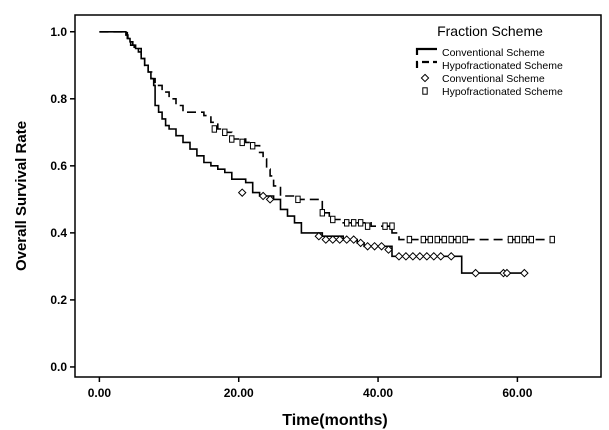 This screenshot has width=609, height=430. What do you see at coordinates (426, 51) in the screenshot?
I see `legend-swatch-solid` at bounding box center [426, 51].